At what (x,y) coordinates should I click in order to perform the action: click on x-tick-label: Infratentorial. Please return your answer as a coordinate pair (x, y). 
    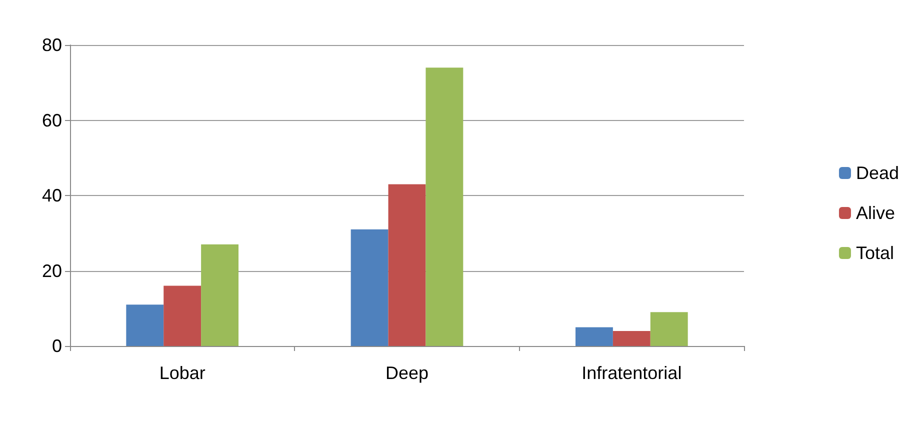
    Looking at the image, I should click on (632, 373).